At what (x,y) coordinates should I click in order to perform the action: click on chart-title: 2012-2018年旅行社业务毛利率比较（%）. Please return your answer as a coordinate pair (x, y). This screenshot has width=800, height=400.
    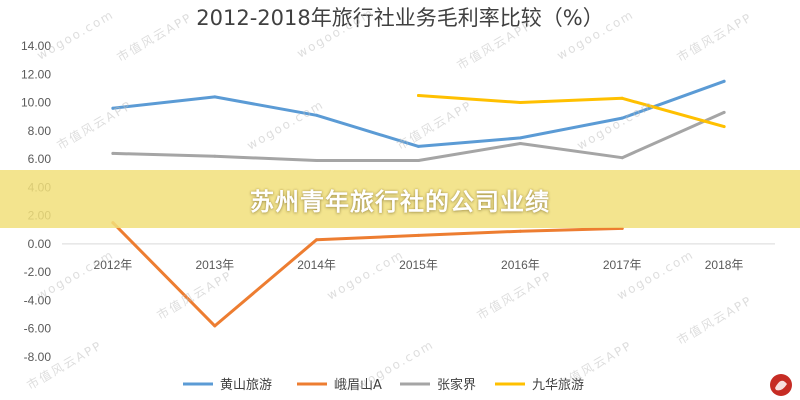
    Looking at the image, I should click on (399, 18).